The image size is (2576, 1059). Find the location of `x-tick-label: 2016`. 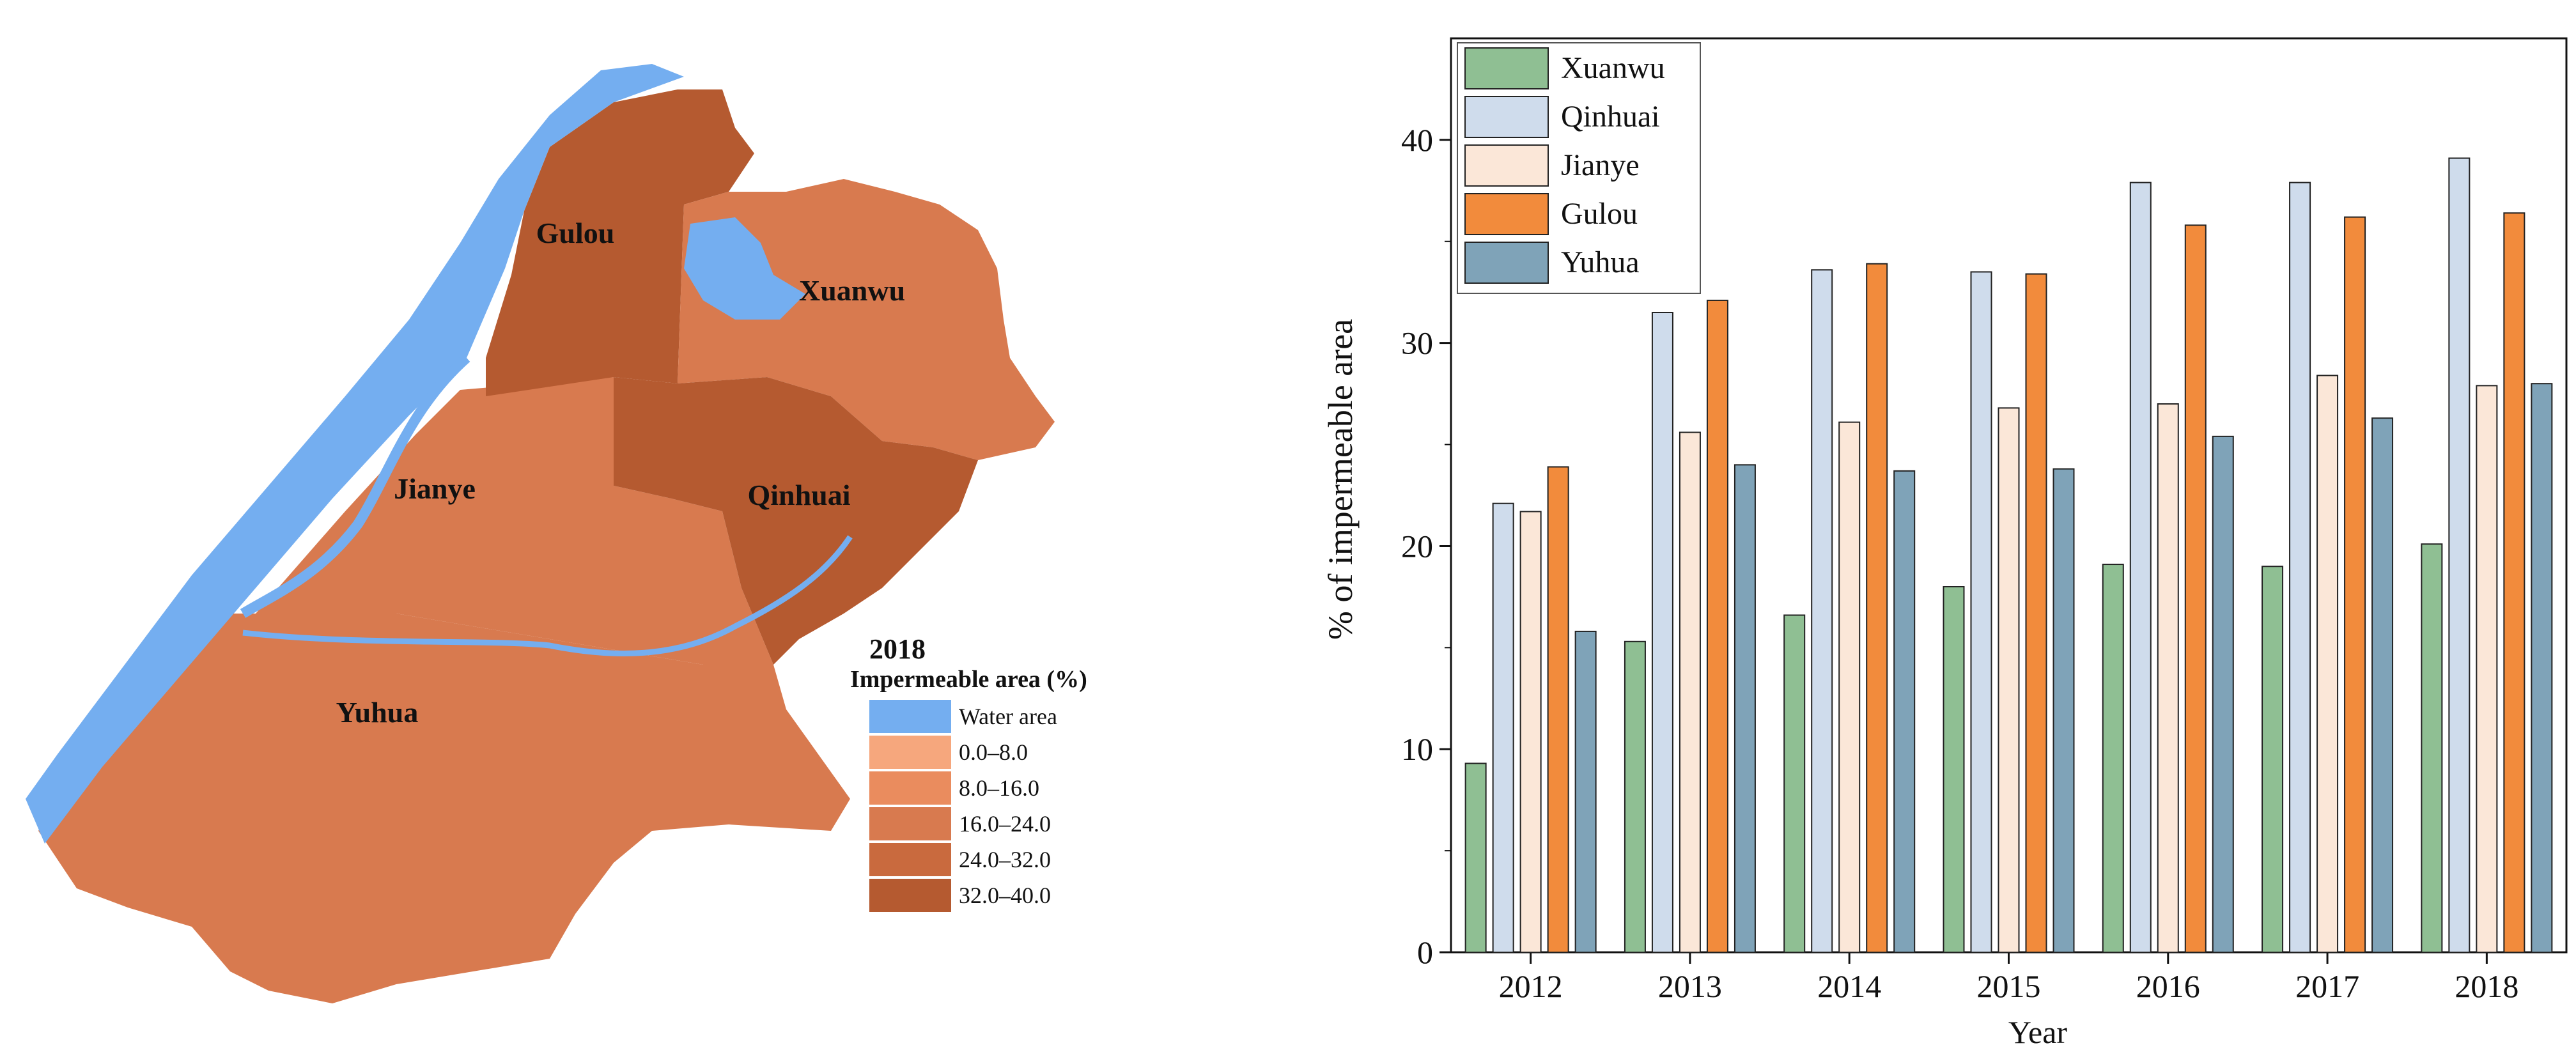

x-tick-label: 2016 is located at coordinates (2168, 986).